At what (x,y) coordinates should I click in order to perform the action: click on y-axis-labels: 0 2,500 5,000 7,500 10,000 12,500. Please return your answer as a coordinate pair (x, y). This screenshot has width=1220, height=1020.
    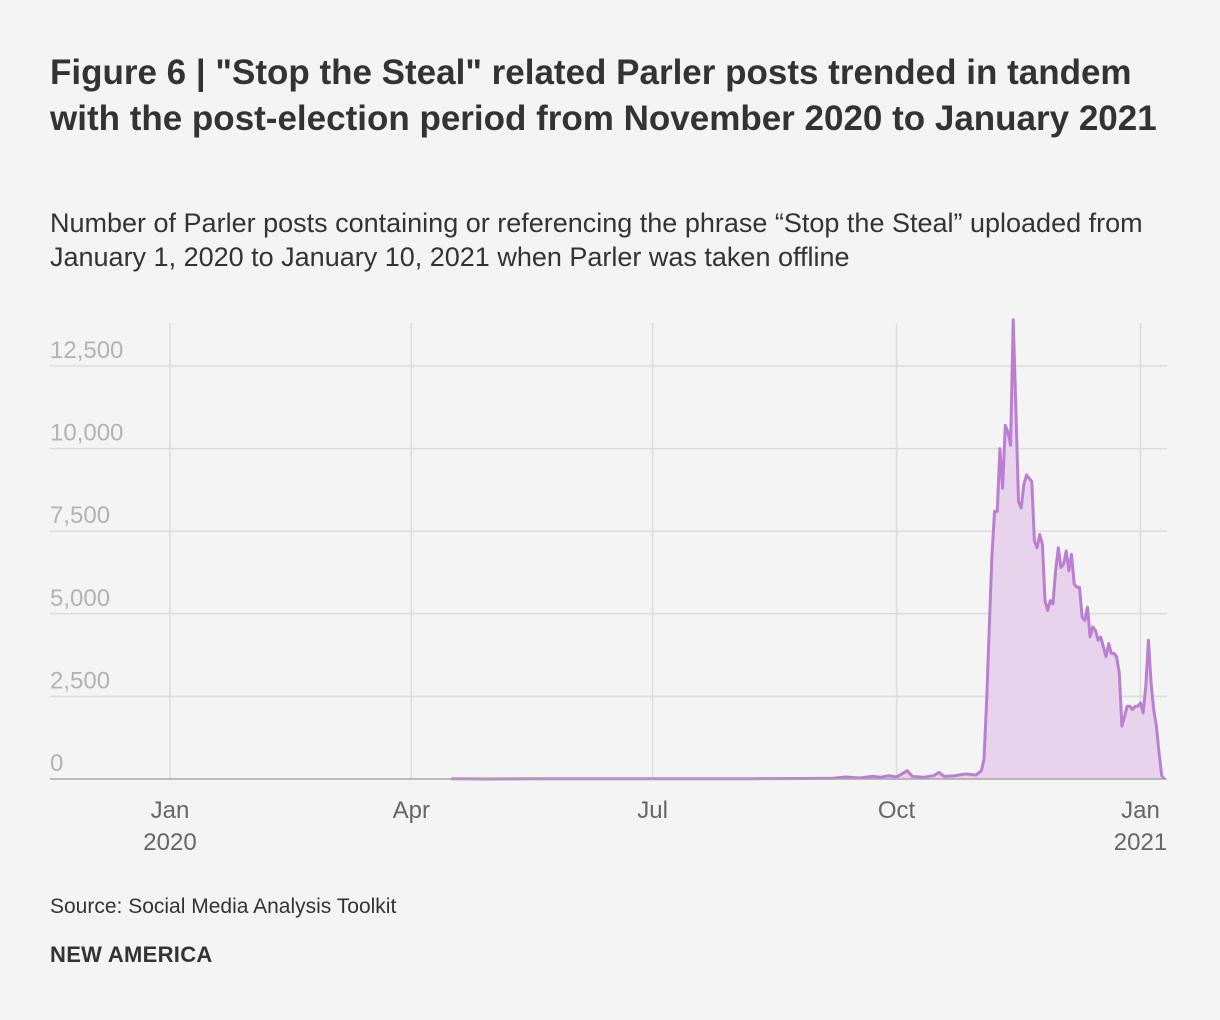
    Looking at the image, I should click on (86, 557).